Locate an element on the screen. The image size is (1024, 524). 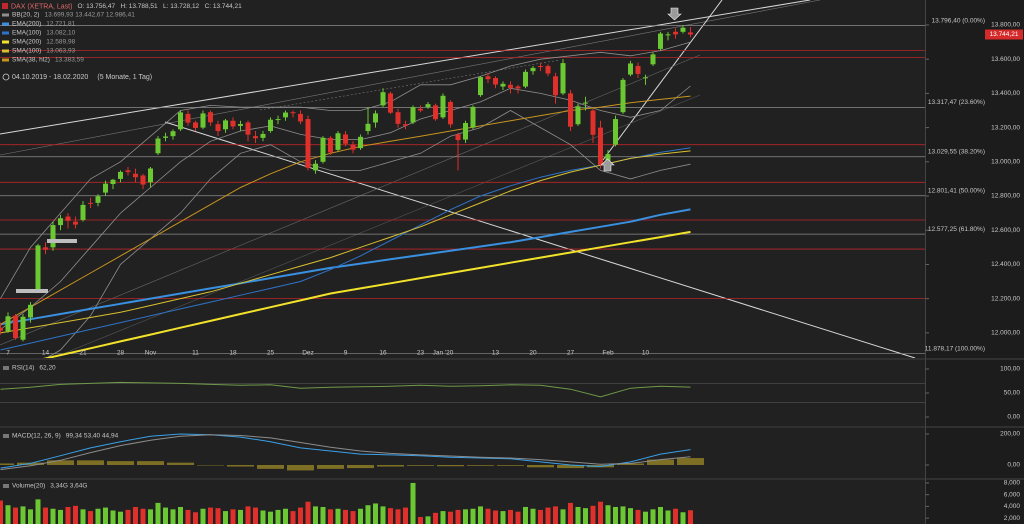
y-tick-label: 2,000 is located at coordinates (1012, 518).